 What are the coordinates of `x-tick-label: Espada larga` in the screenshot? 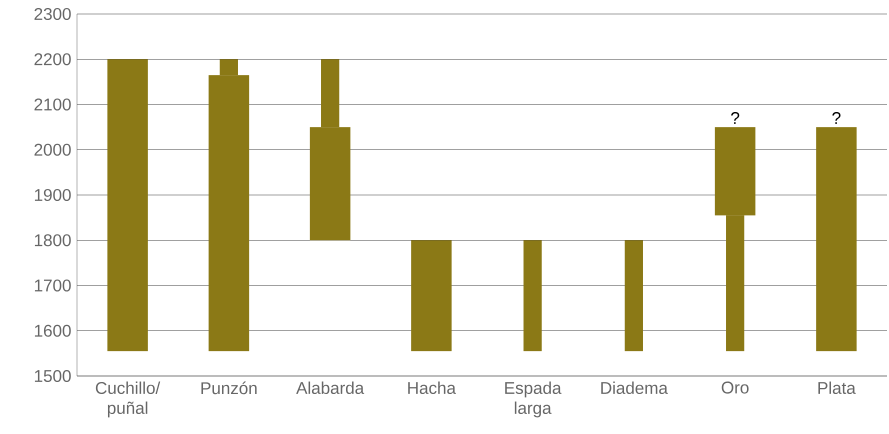 It's located at (533, 400).